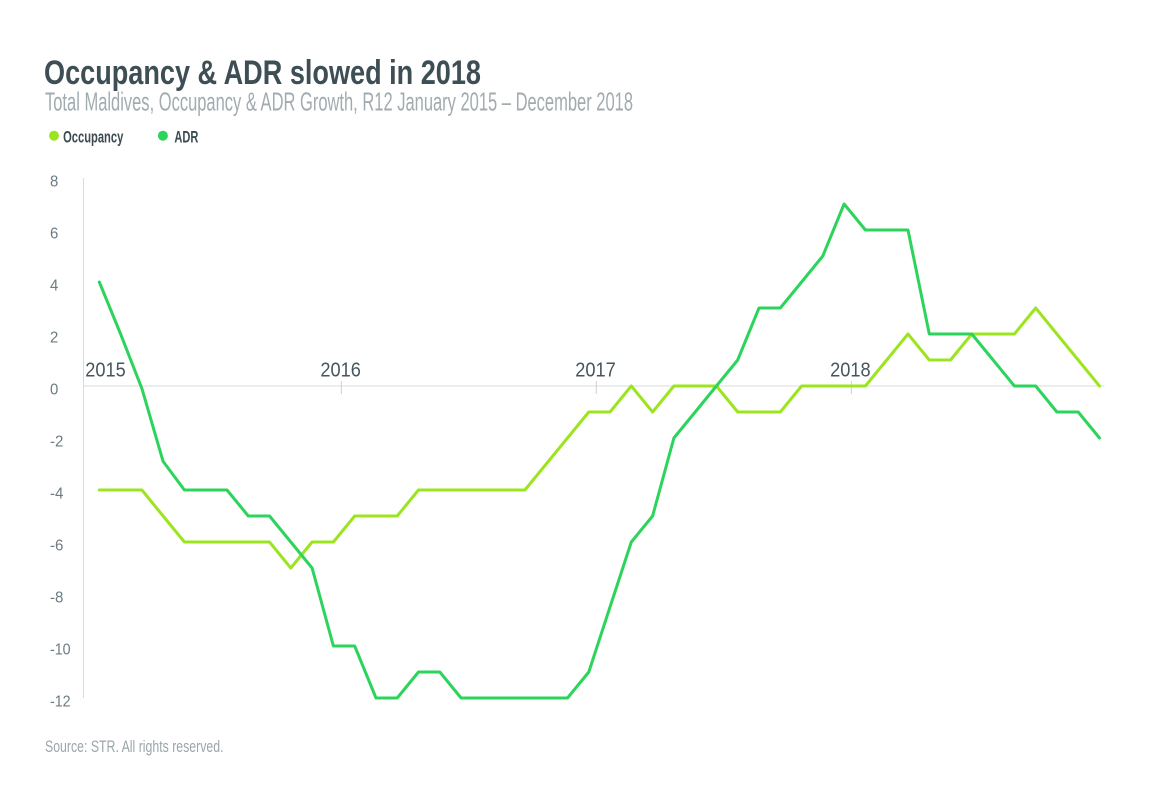  What do you see at coordinates (54, 234) in the screenshot?
I see `svg-text: 6` at bounding box center [54, 234].